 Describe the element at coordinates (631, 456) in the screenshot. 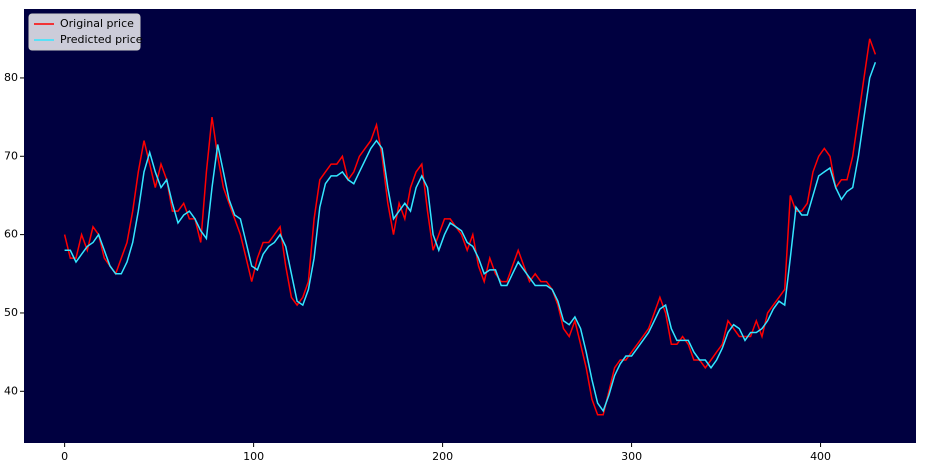

I see `x-tick-label: 300` at that location.